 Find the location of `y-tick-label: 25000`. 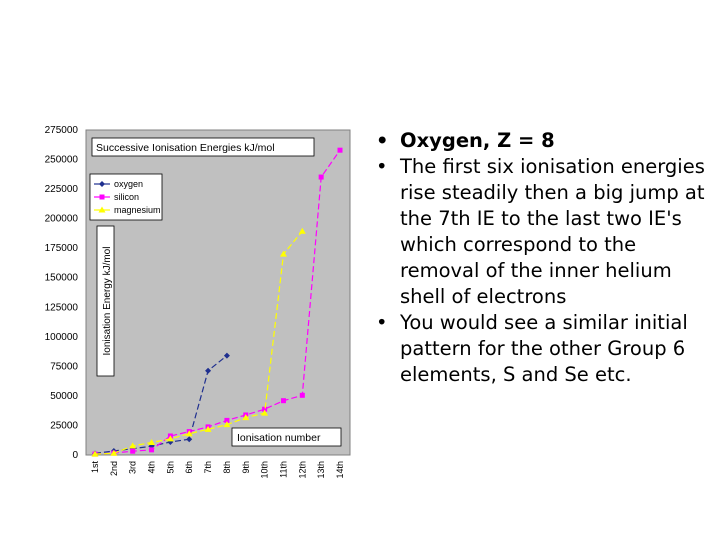

y-tick-label: 25000 is located at coordinates (64, 425).